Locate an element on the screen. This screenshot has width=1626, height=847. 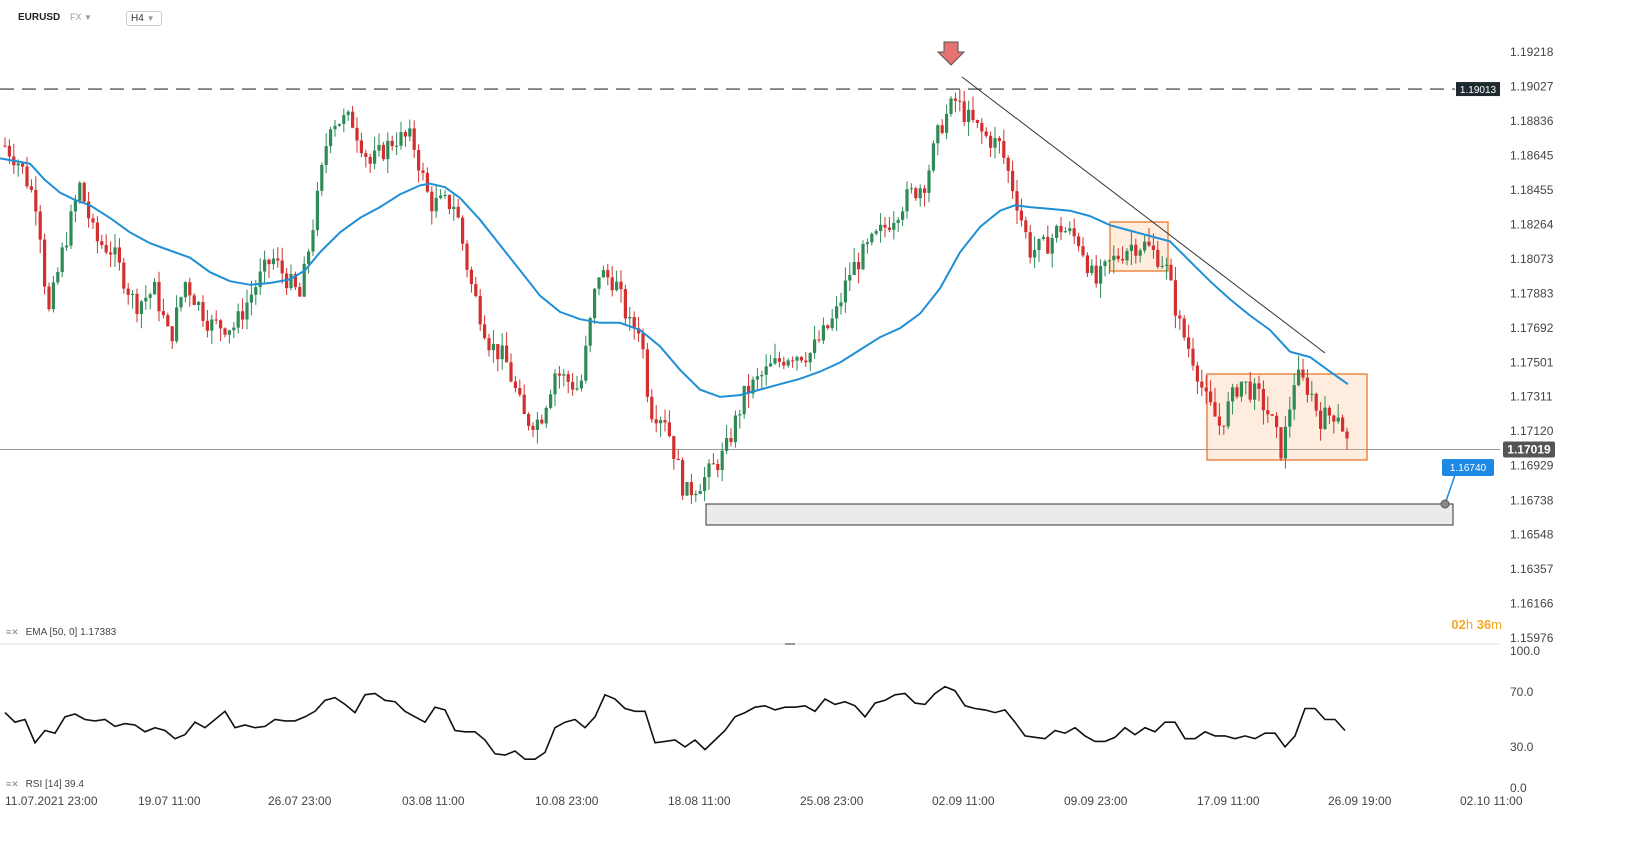
rsi-tick-label: 100.0 is located at coordinates (1525, 651).